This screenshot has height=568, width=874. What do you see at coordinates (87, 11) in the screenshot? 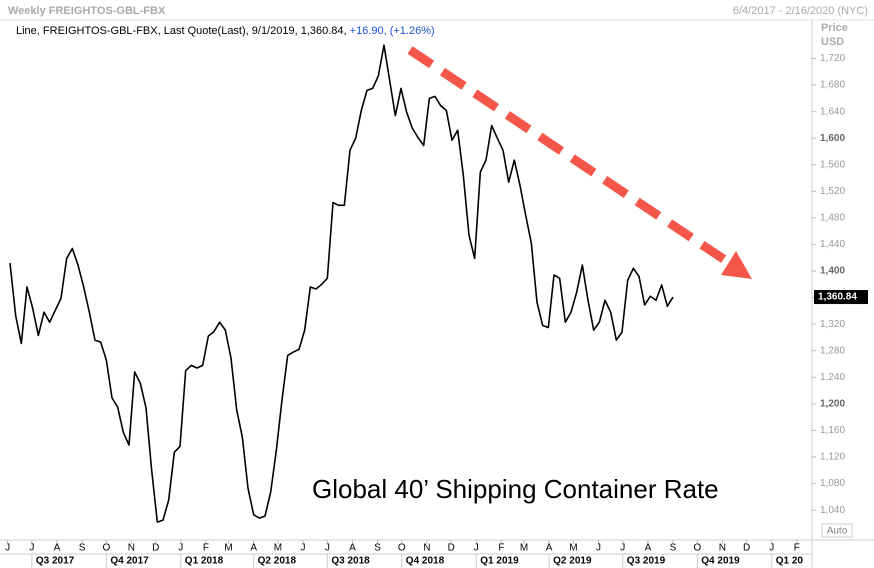
I see `chart-title: Weekly FREIGHTOS-GBL-FBX` at bounding box center [87, 11].